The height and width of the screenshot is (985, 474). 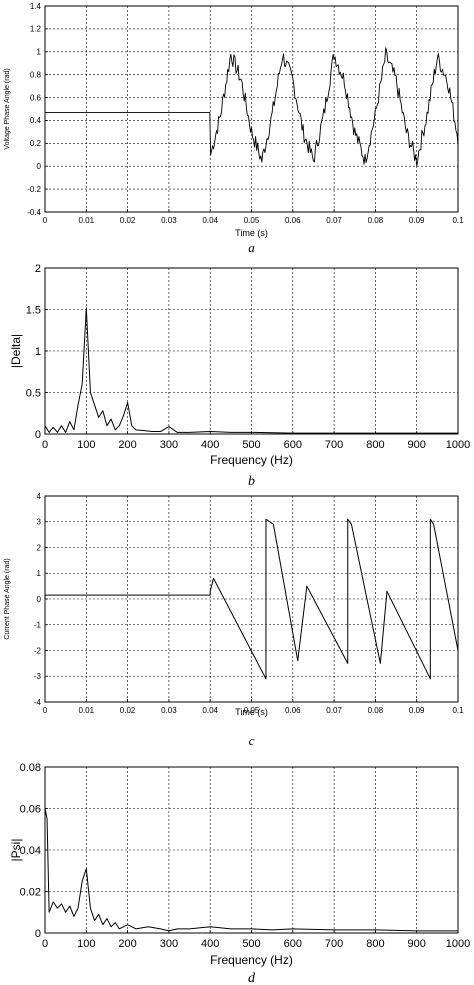 I want to click on y-tick-label: 0.06, so click(x=30, y=809).